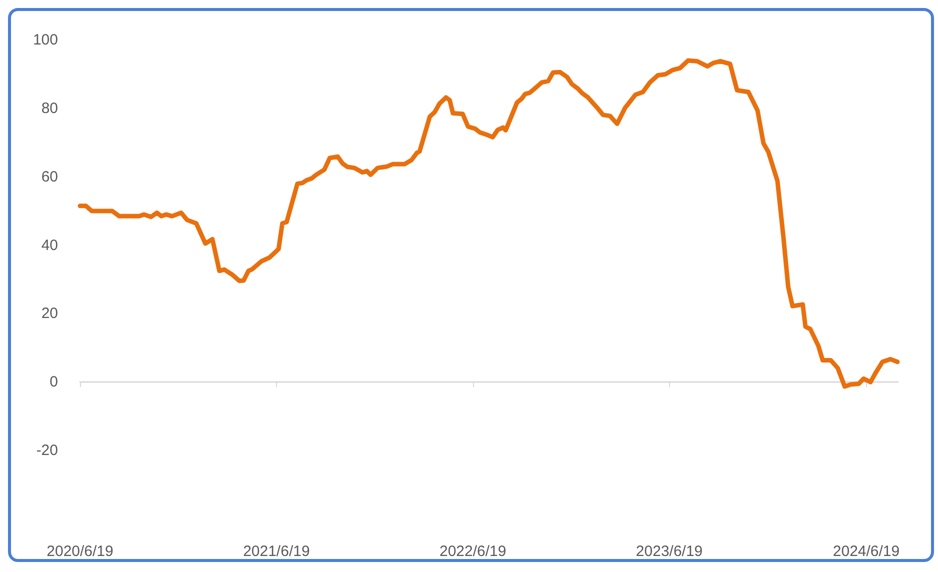  What do you see at coordinates (472, 551) in the screenshot?
I see `x-tick-label: 2022/6/19` at bounding box center [472, 551].